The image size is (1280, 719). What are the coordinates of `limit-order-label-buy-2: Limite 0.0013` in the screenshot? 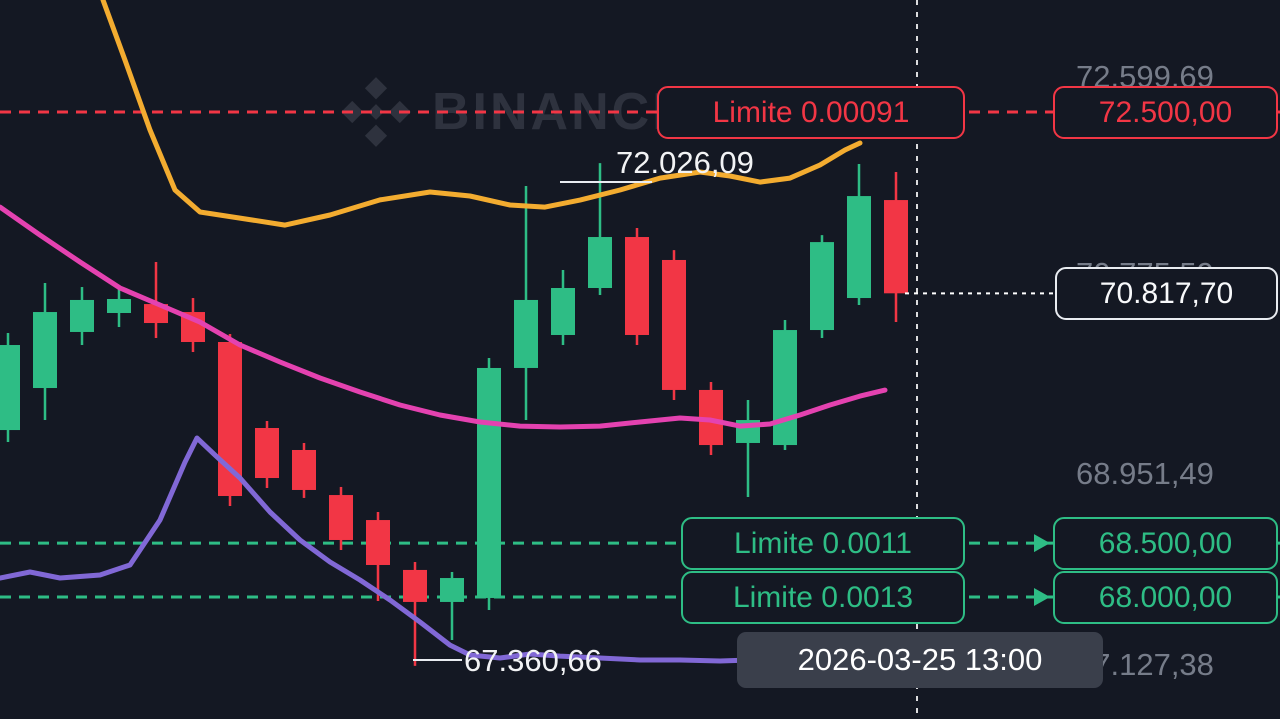 It's located at (823, 597).